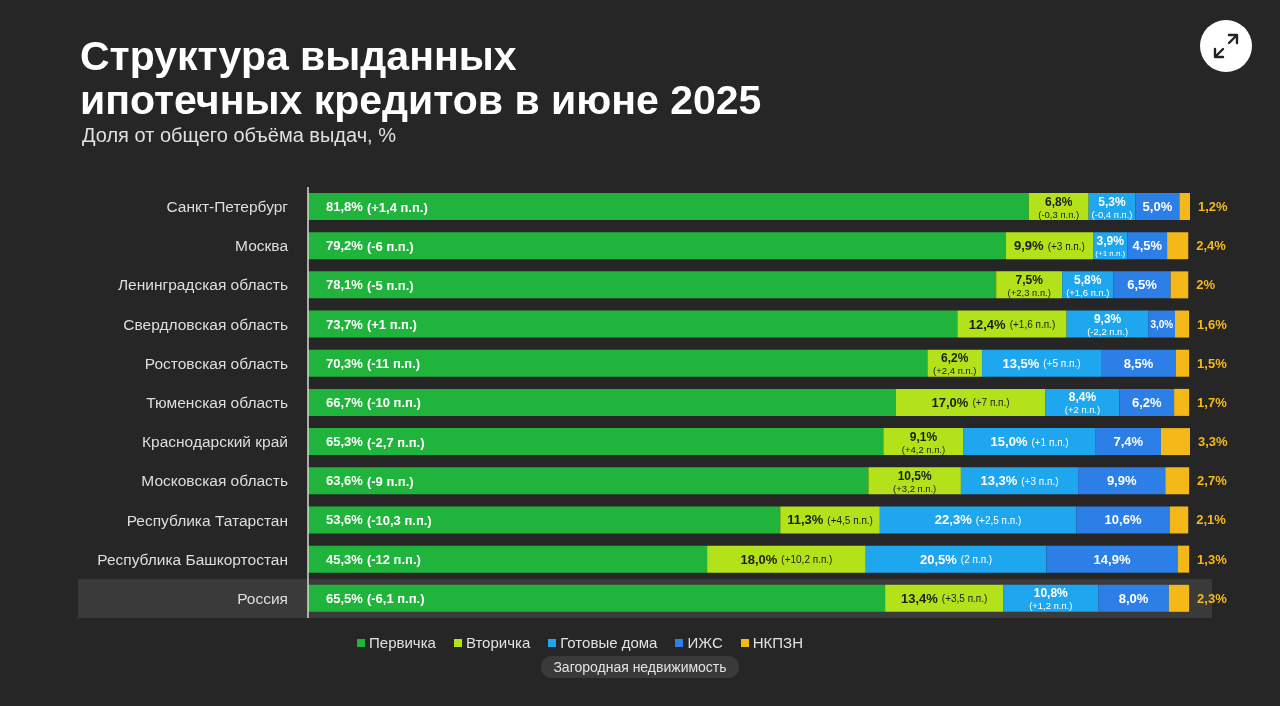 The width and height of the screenshot is (1280, 706). What do you see at coordinates (1108, 325) in the screenshot?
I see `data-label: 9,3% (-2,2 п.п.)` at bounding box center [1108, 325].